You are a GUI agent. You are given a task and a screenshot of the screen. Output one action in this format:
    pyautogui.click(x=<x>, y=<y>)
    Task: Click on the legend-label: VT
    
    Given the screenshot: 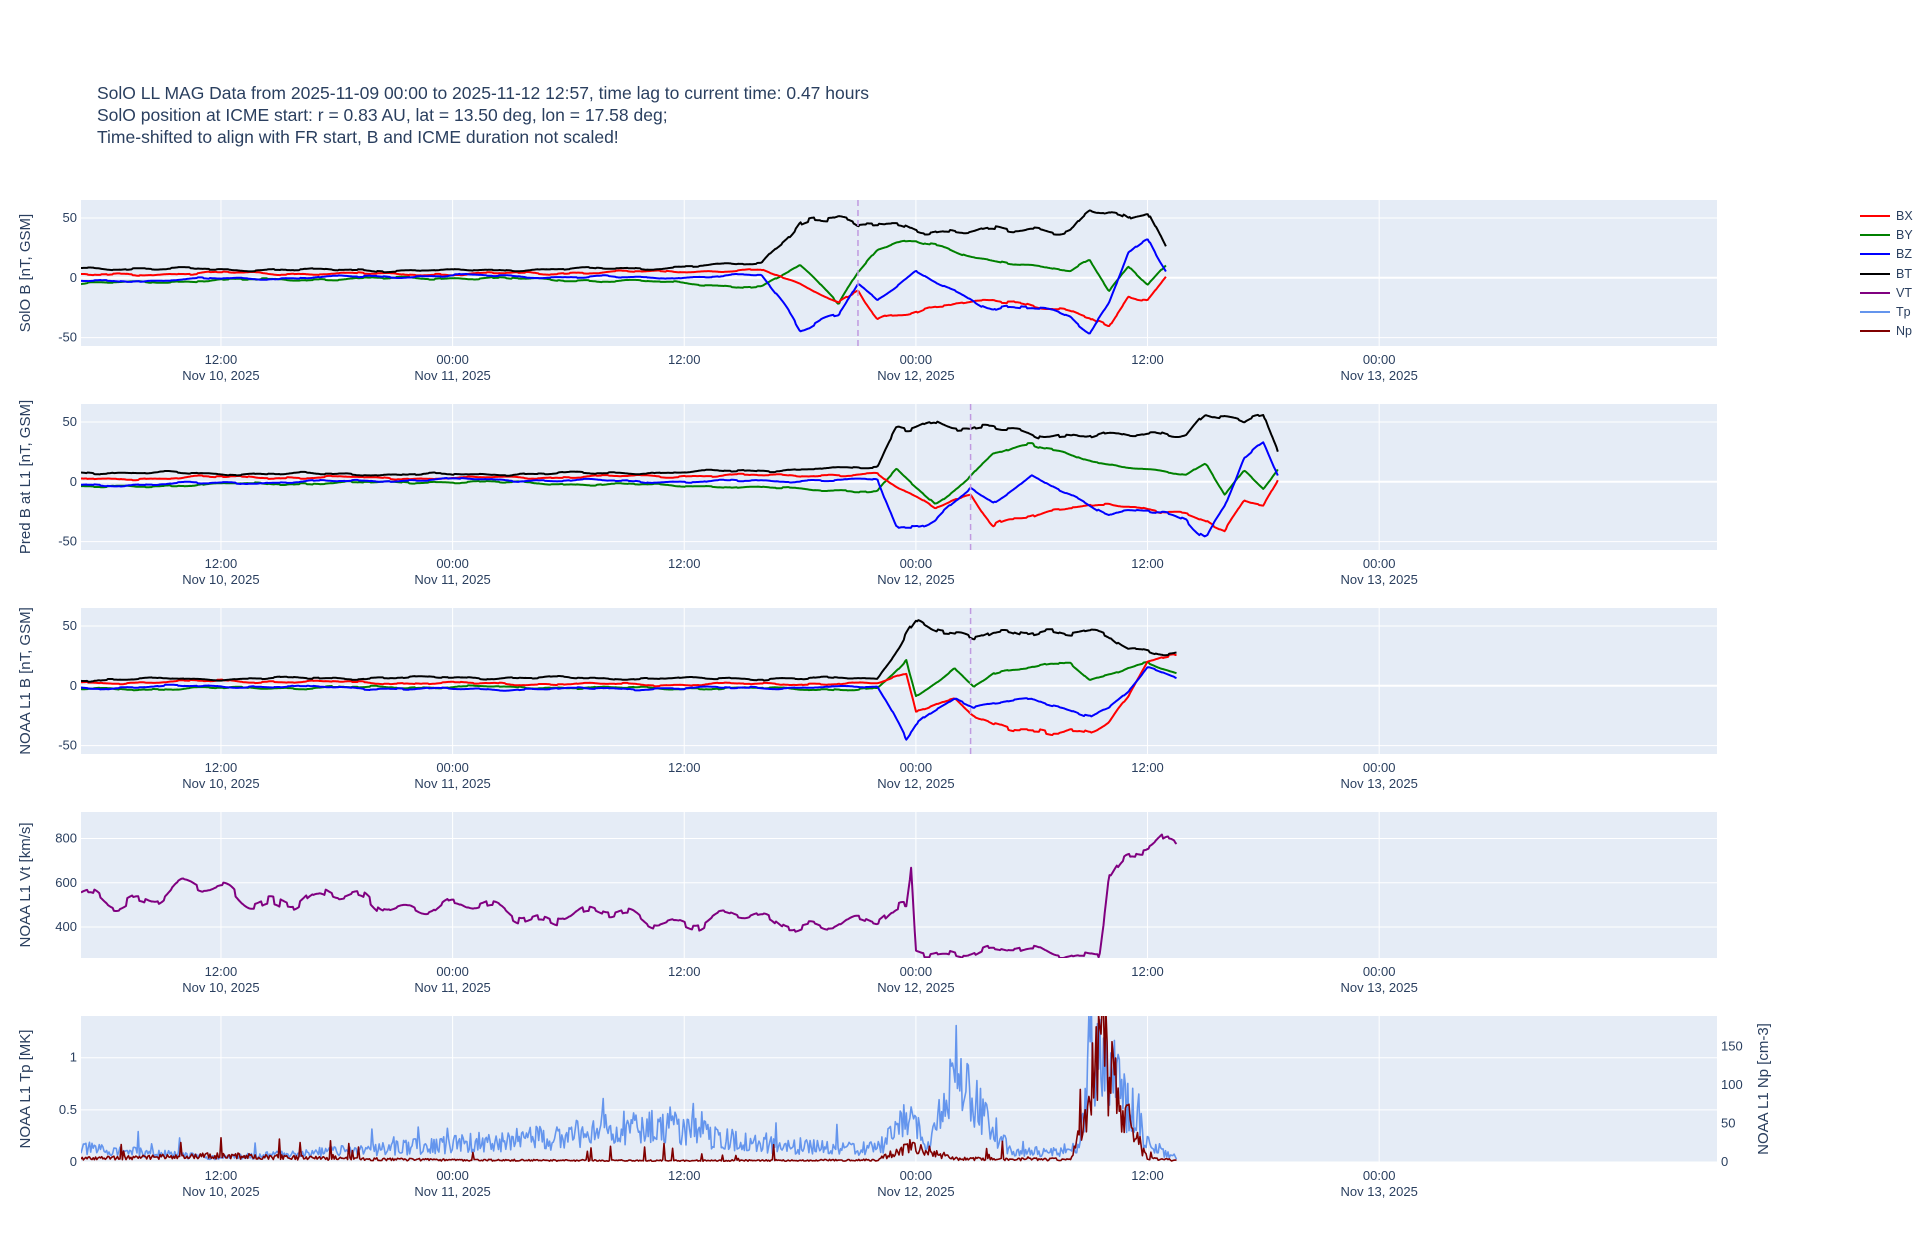 What is the action you would take?
    pyautogui.click(x=1904, y=292)
    